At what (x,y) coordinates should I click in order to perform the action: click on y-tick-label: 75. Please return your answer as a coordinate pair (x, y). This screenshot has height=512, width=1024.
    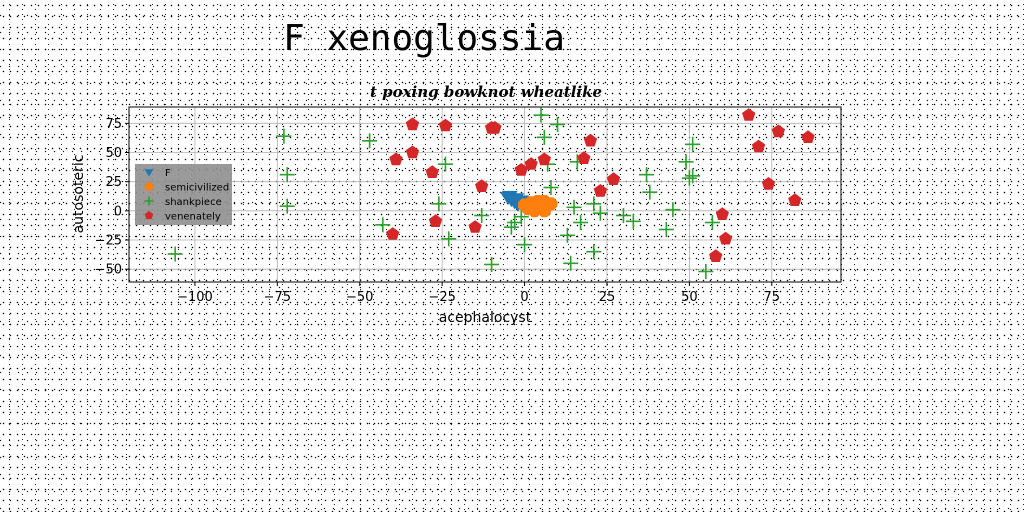
    Looking at the image, I should click on (113, 124).